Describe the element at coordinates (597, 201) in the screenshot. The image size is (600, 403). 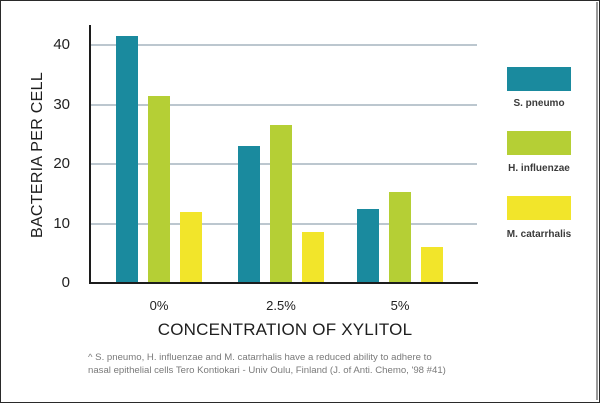
I see `frame-shadow` at that location.